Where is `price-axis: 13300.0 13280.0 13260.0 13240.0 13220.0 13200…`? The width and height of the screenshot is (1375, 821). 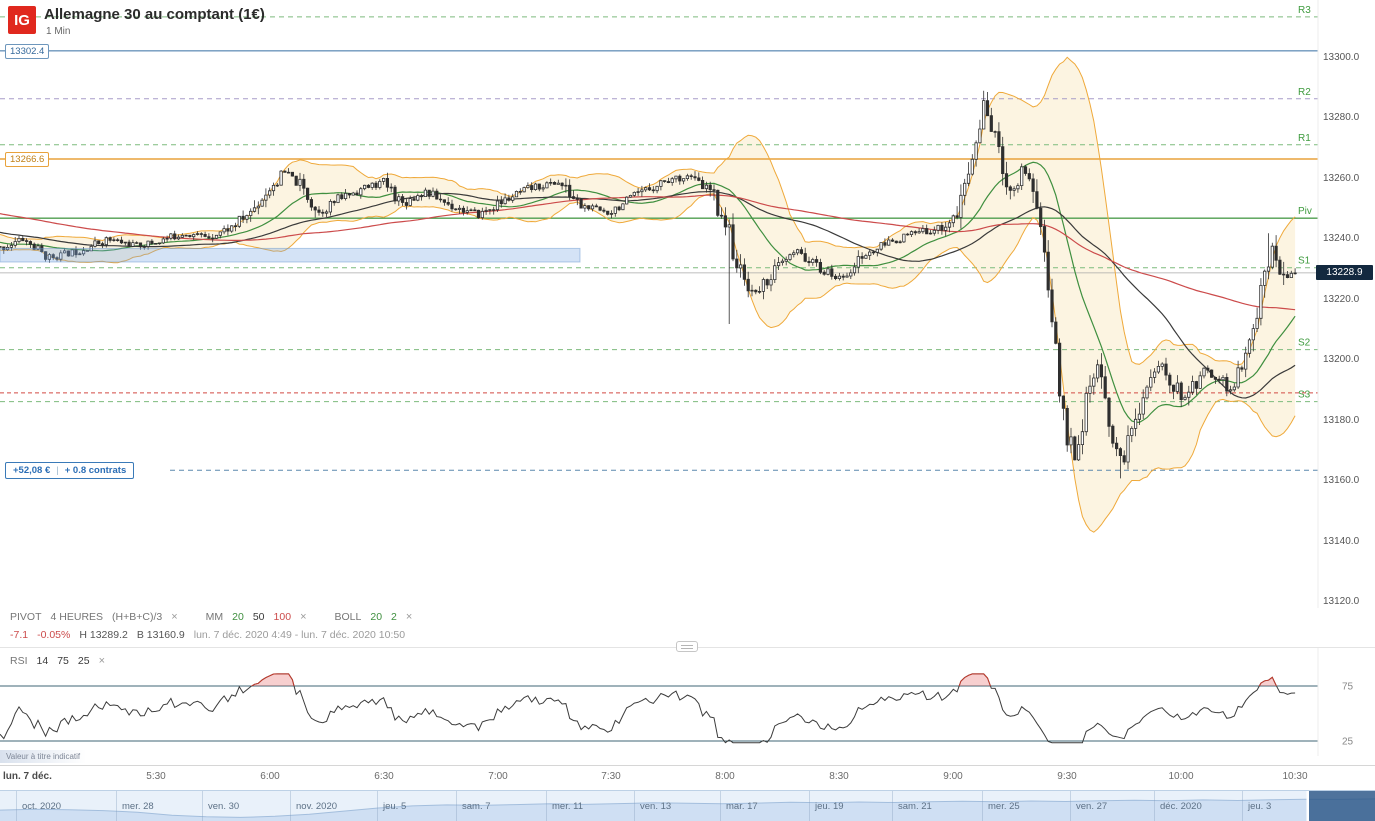
price-axis: 13300.0 13280.0 13260.0 13240.0 13220.0 13200… is located at coordinates (1345, 304).